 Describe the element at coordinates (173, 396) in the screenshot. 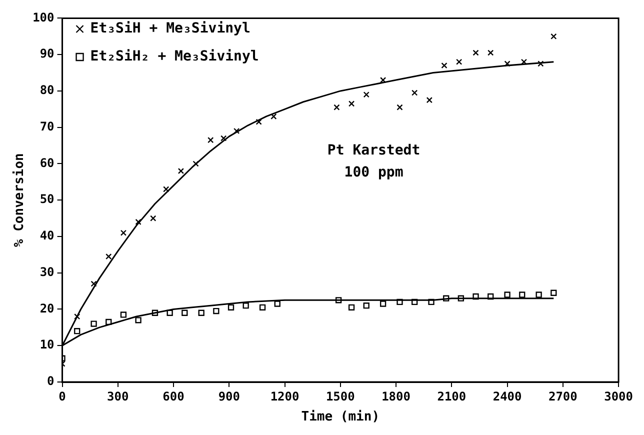

I see `x-tick-label: 600` at that location.